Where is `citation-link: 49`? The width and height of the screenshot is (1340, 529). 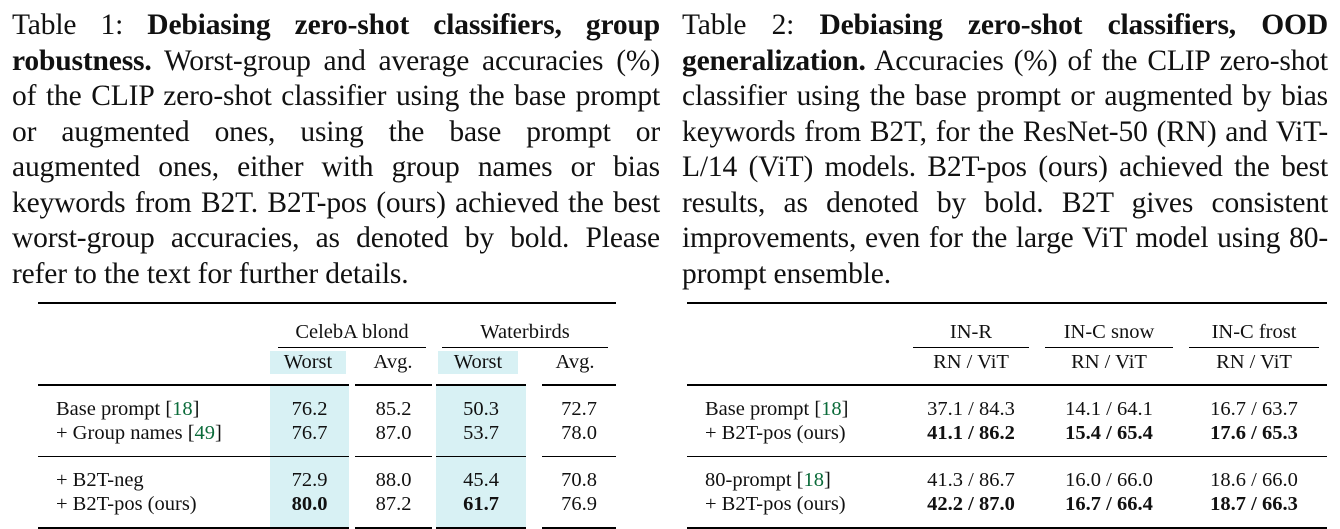 citation-link: 49 is located at coordinates (205, 433).